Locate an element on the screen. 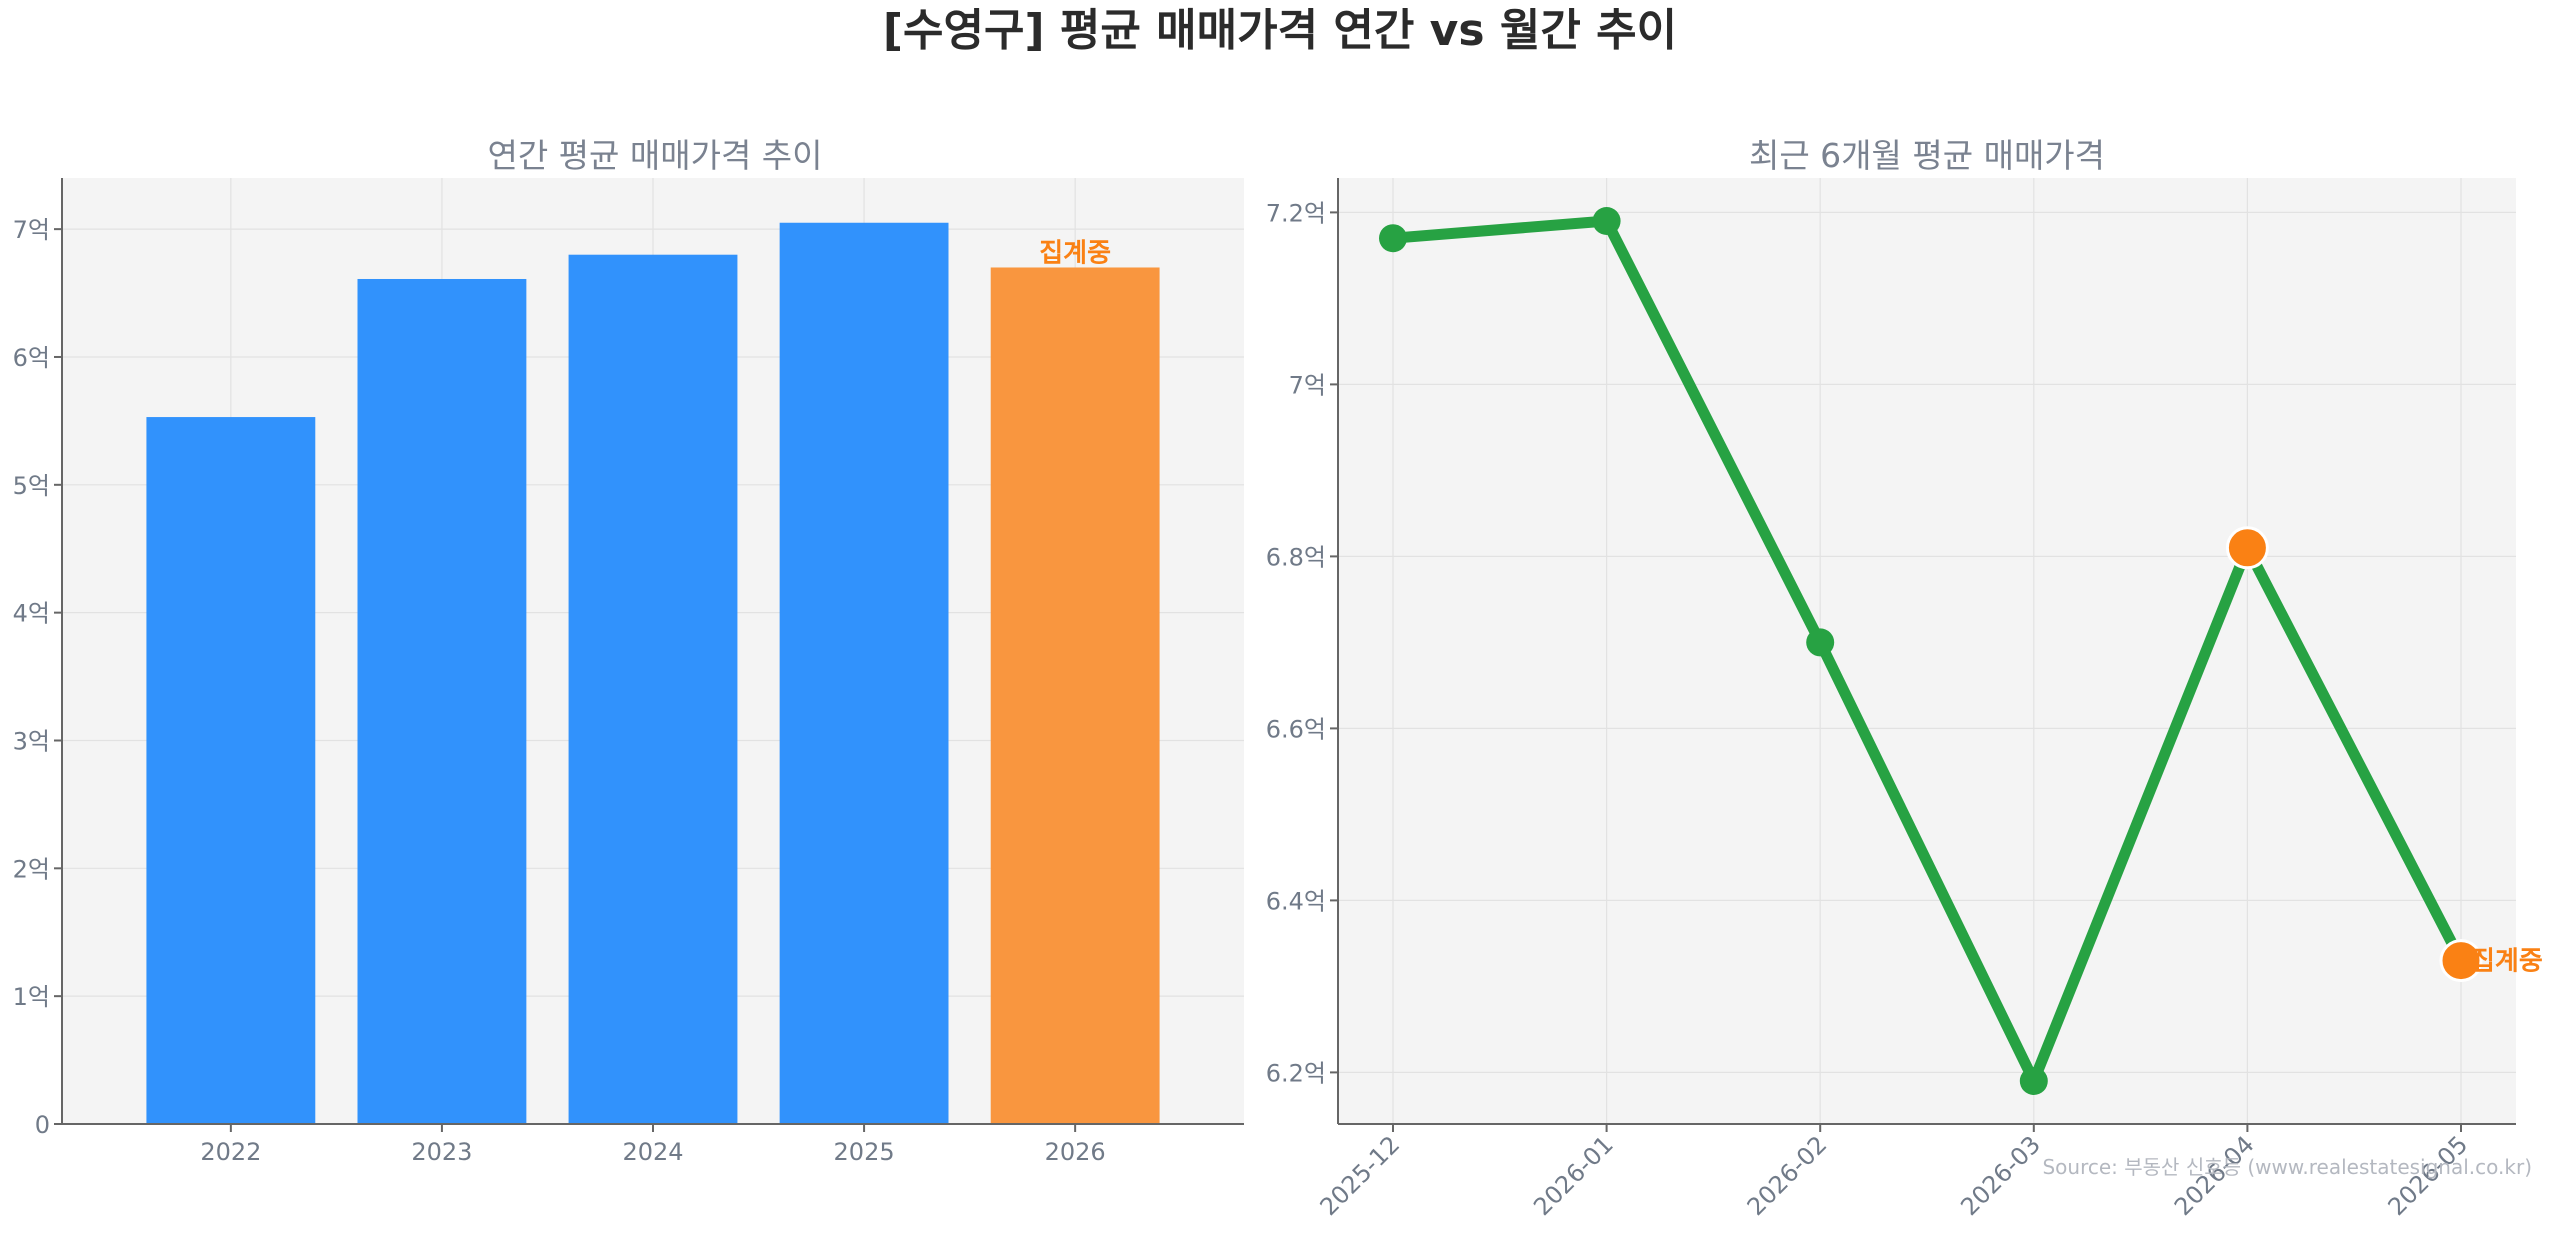  bar-y-tick-label: 4억 is located at coordinates (31, 614).